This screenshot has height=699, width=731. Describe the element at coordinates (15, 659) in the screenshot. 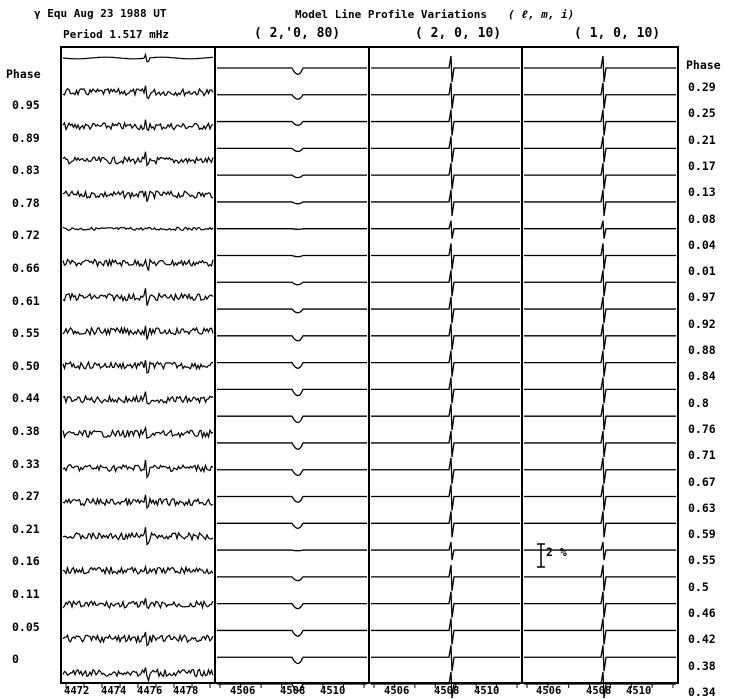

I see `left-phase-label: 0` at that location.